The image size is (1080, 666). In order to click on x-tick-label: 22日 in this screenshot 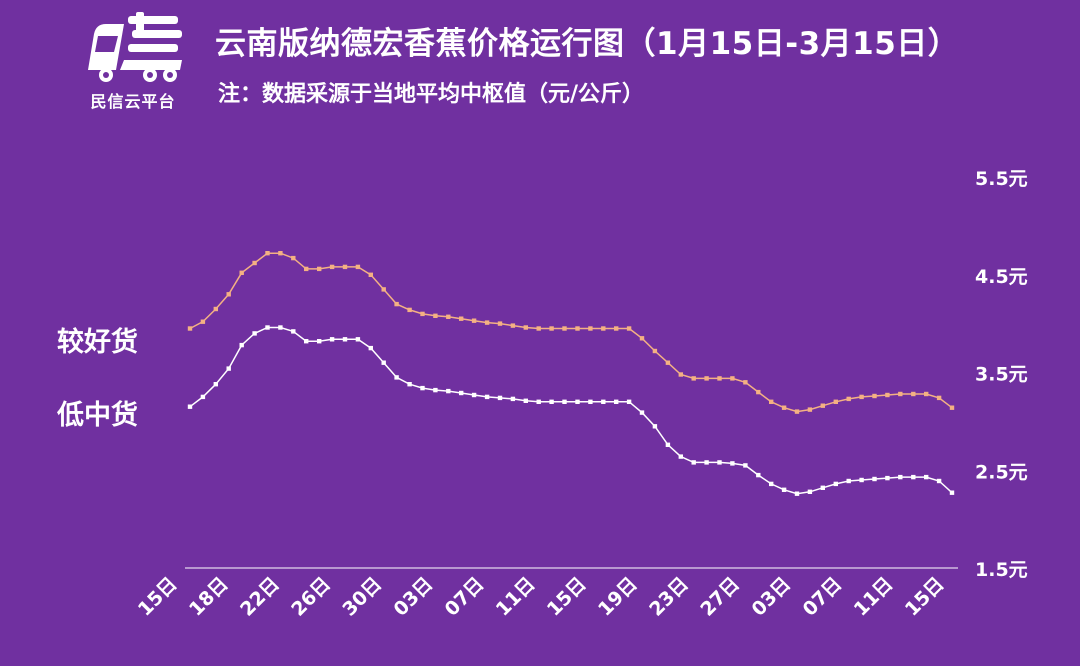, I will do `click(260, 597)`.